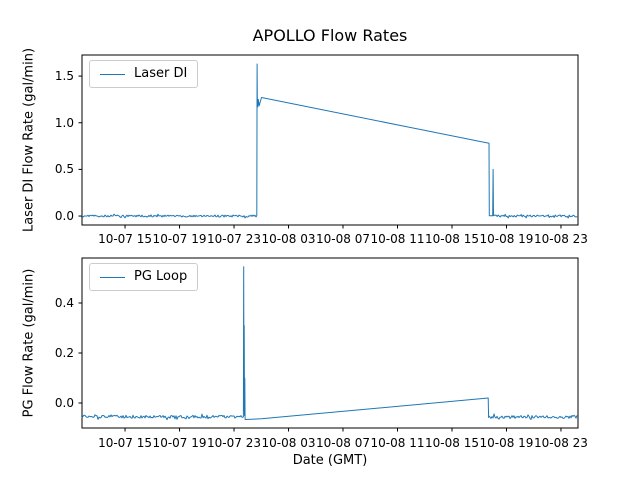 The height and width of the screenshot is (480, 640). I want to click on laser-di-legend-line-icon, so click(112, 74).